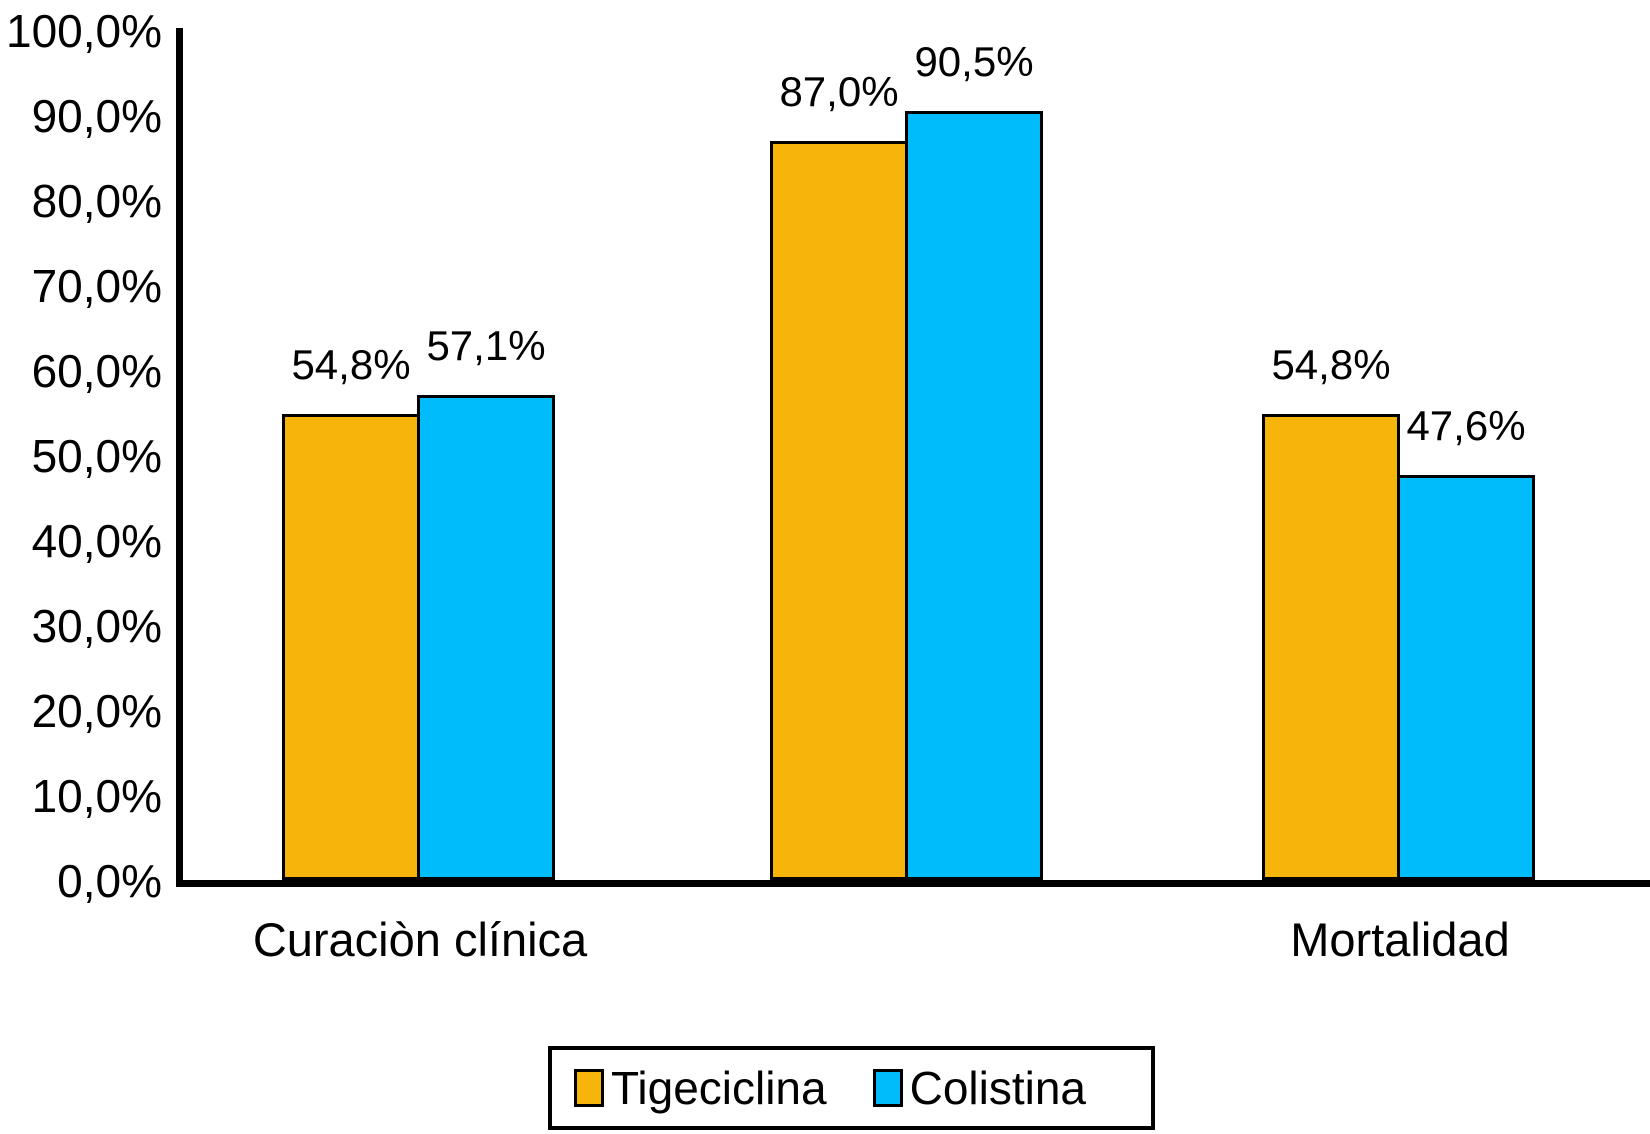  Describe the element at coordinates (1466, 426) in the screenshot. I see `bar-value-label: 47,6%` at that location.